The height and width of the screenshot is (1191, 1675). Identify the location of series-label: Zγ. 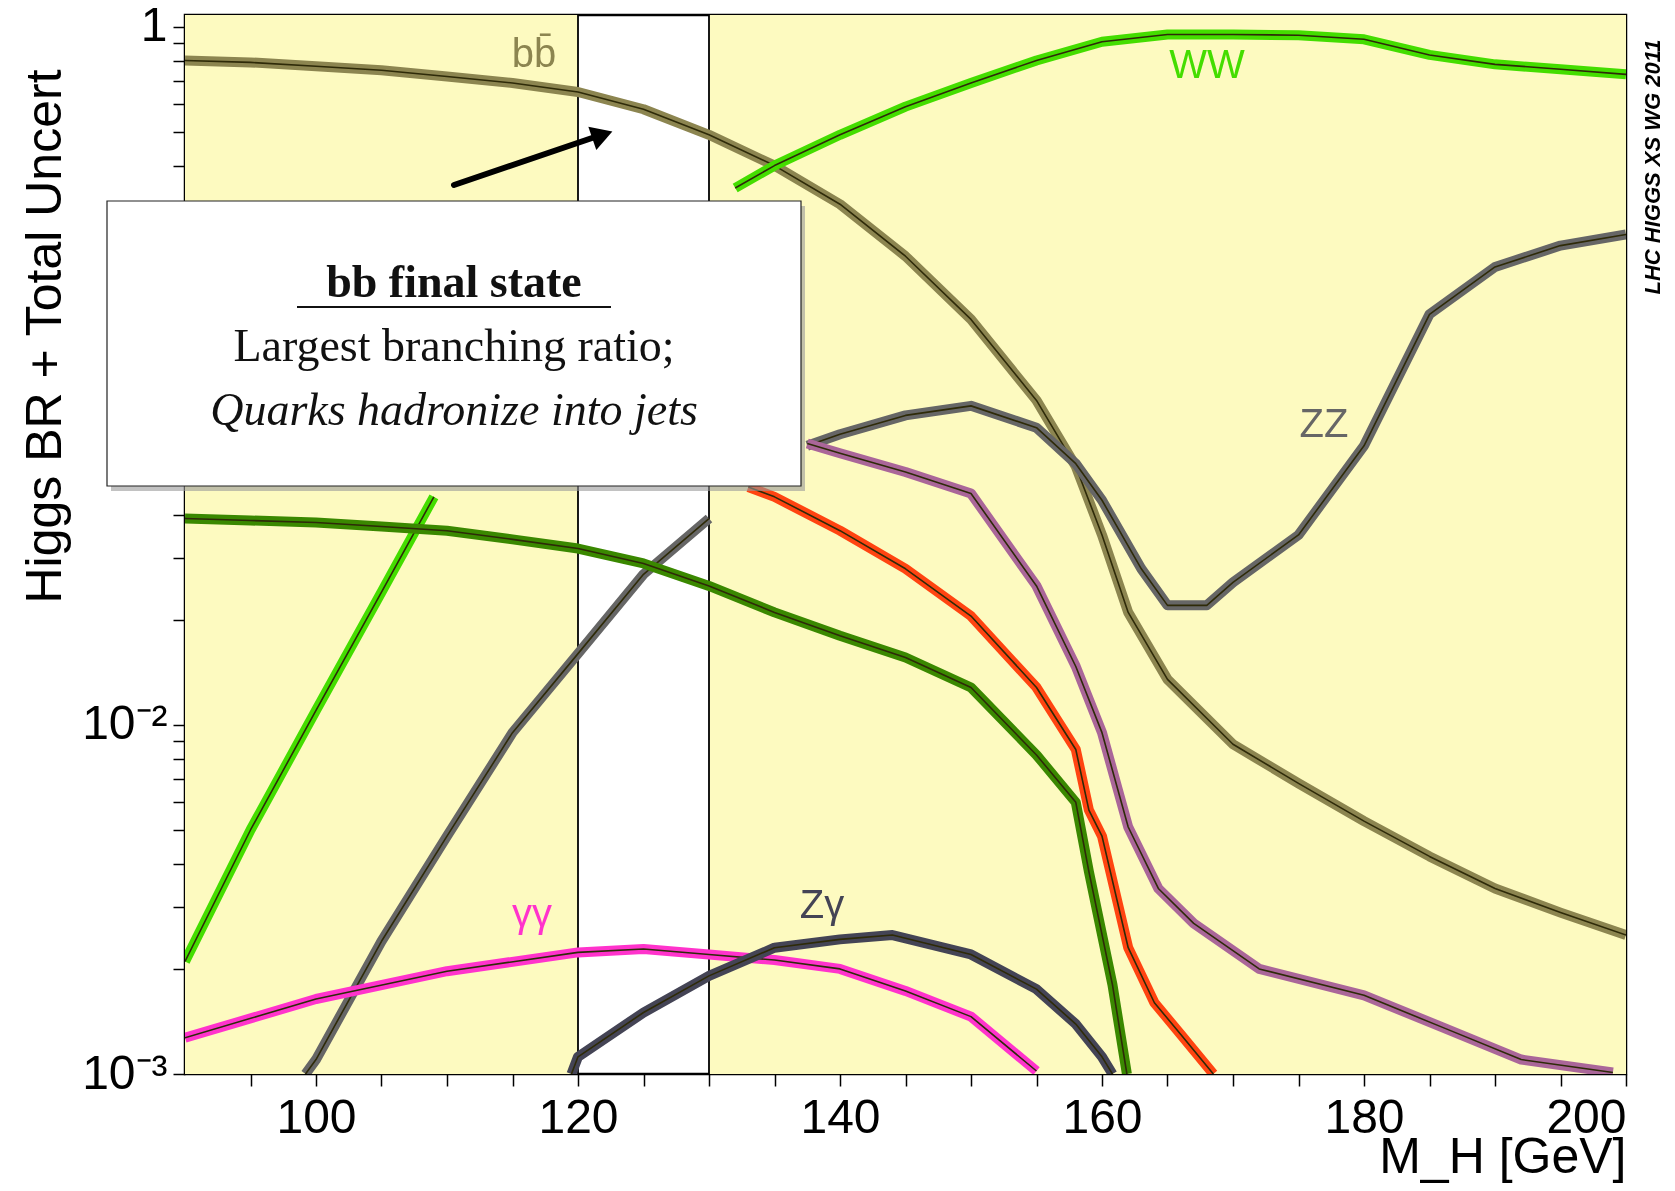
(822, 904).